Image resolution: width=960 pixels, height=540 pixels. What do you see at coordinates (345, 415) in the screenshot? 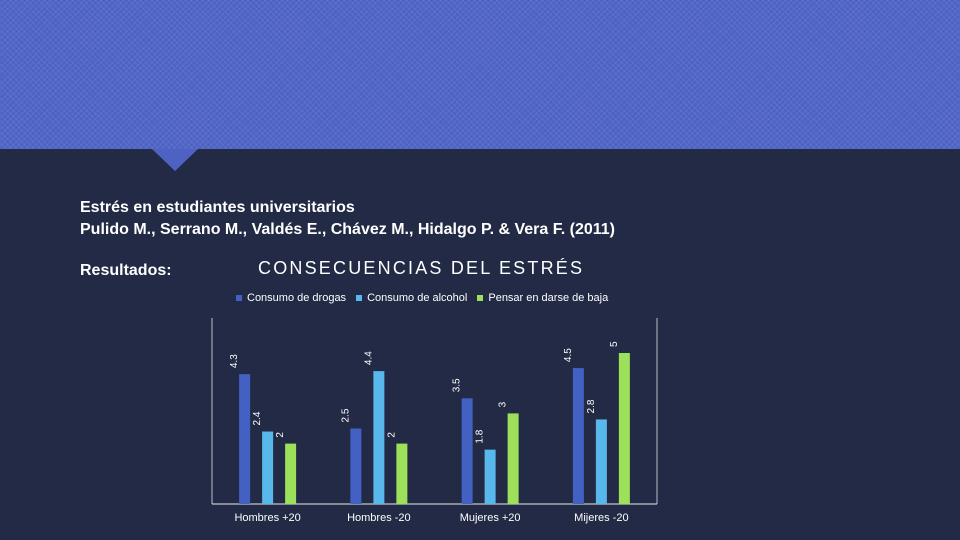
I see `data-label-0-1: 2.5` at bounding box center [345, 415].